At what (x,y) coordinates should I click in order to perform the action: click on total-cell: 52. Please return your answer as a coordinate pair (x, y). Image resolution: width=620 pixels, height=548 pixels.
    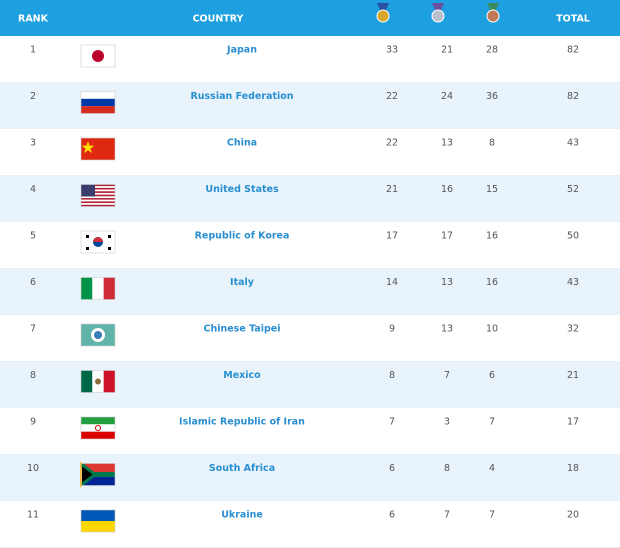
    Looking at the image, I should click on (573, 189).